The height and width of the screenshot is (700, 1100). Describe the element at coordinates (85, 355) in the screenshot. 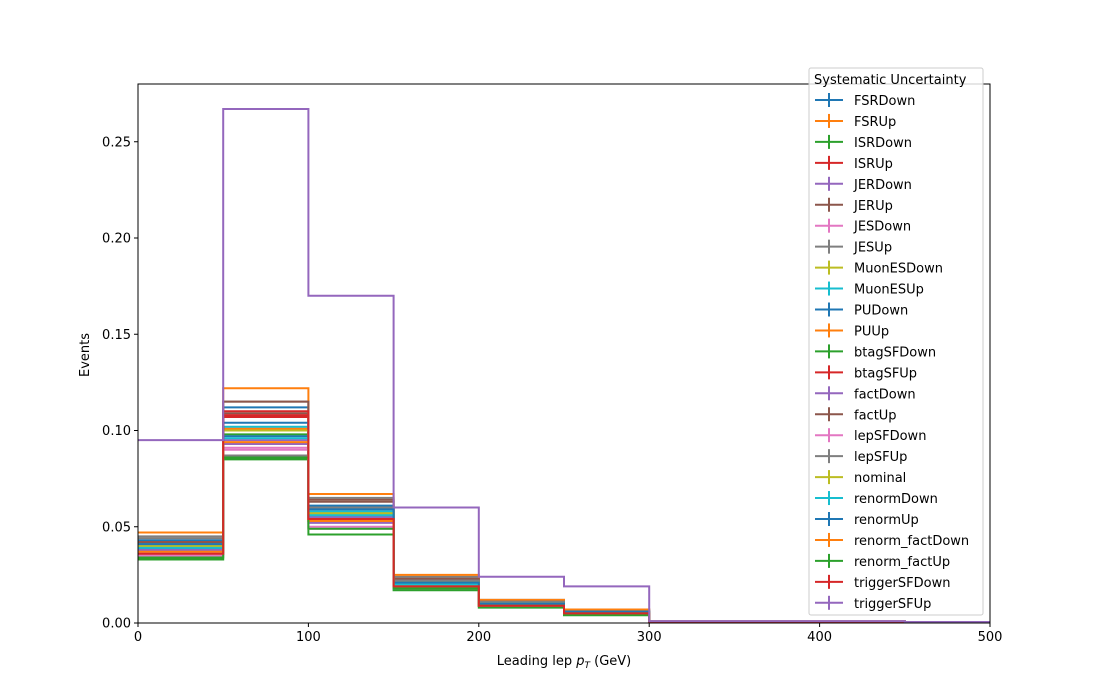

I see `y-axis-label: Events` at that location.